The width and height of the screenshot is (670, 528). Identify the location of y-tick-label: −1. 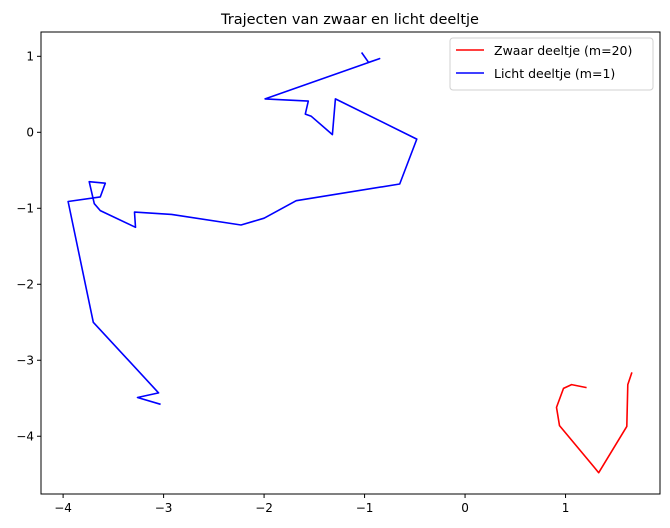
(25, 208).